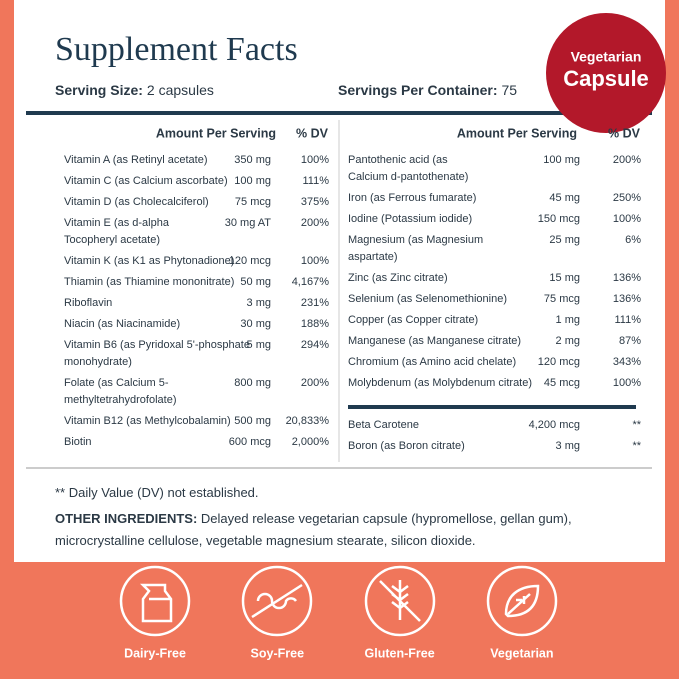  What do you see at coordinates (606, 78) in the screenshot?
I see `badge-text: Capsule` at bounding box center [606, 78].